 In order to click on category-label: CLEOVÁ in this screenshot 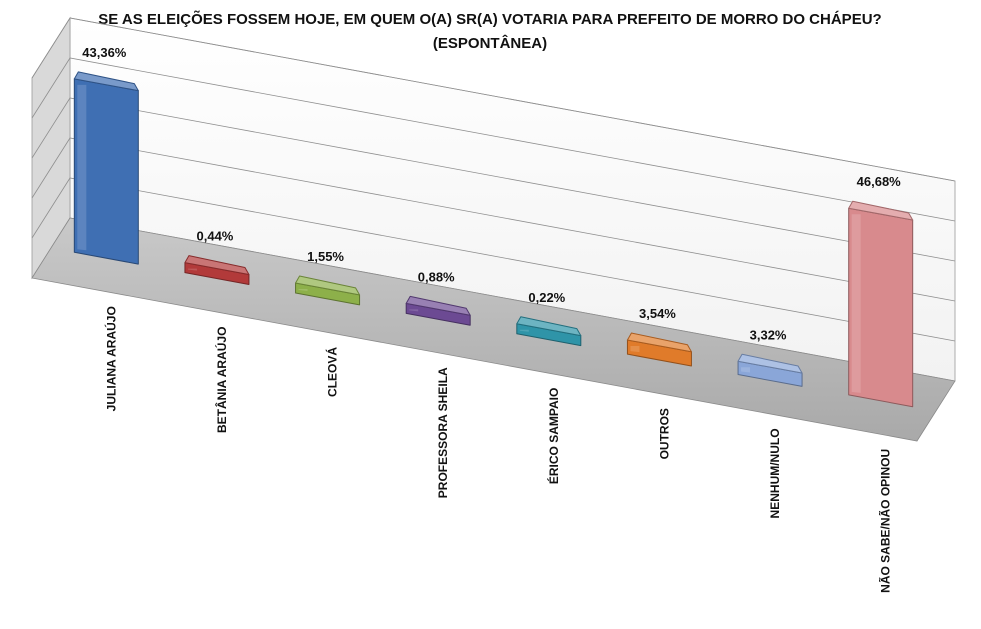, I will do `click(332, 372)`.